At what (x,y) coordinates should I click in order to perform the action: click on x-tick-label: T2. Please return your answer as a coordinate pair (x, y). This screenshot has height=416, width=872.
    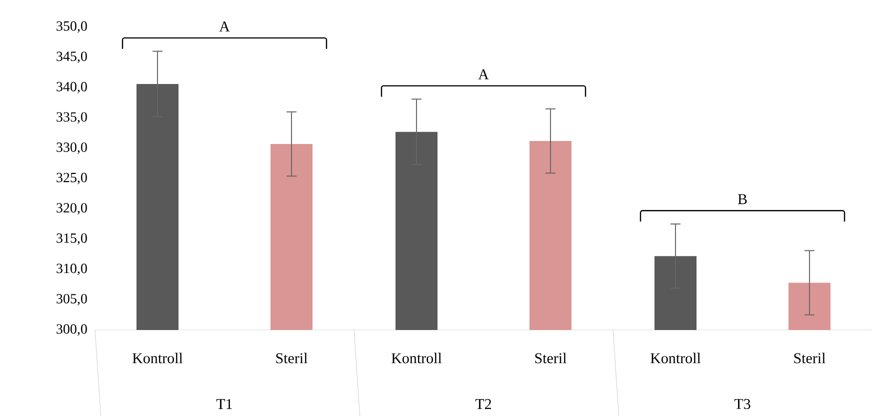
    Looking at the image, I should click on (483, 404).